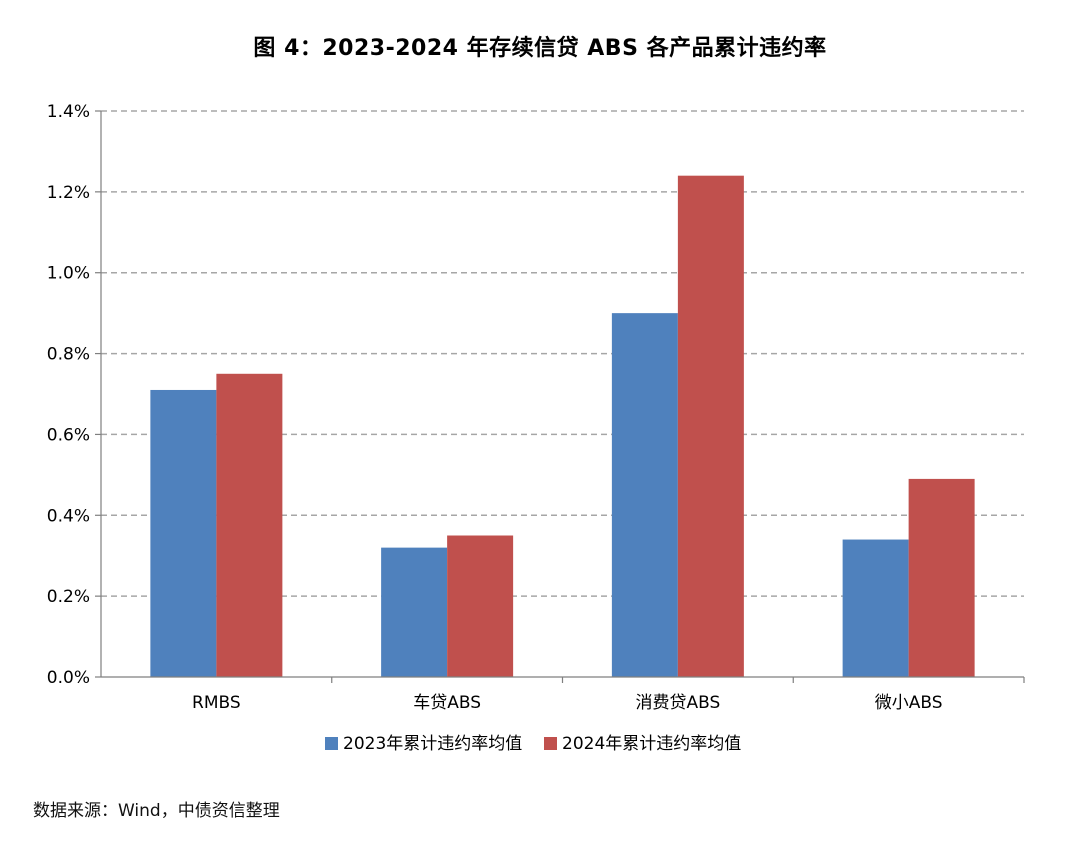 The width and height of the screenshot is (1080, 842). Describe the element at coordinates (651, 744) in the screenshot. I see `legend-label: 2024年累计违约率均值` at that location.